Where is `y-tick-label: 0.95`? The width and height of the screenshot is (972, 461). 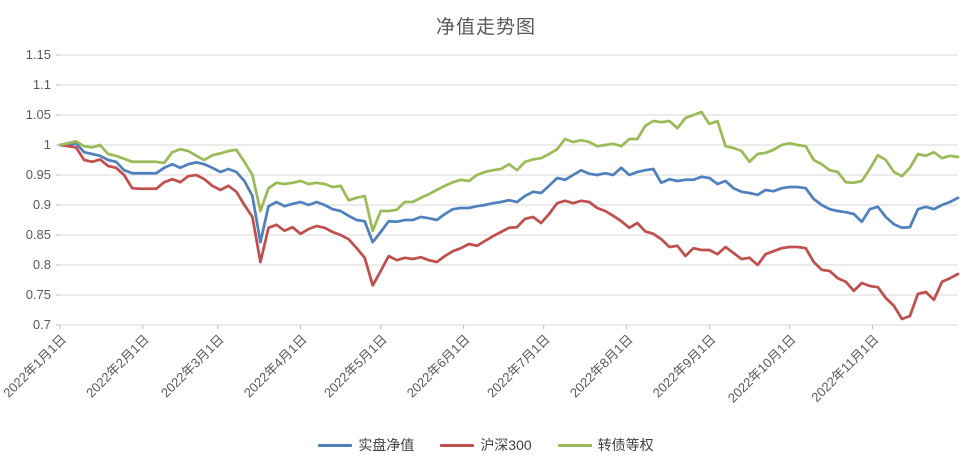 y-tick-label: 0.95 is located at coordinates (38, 174).